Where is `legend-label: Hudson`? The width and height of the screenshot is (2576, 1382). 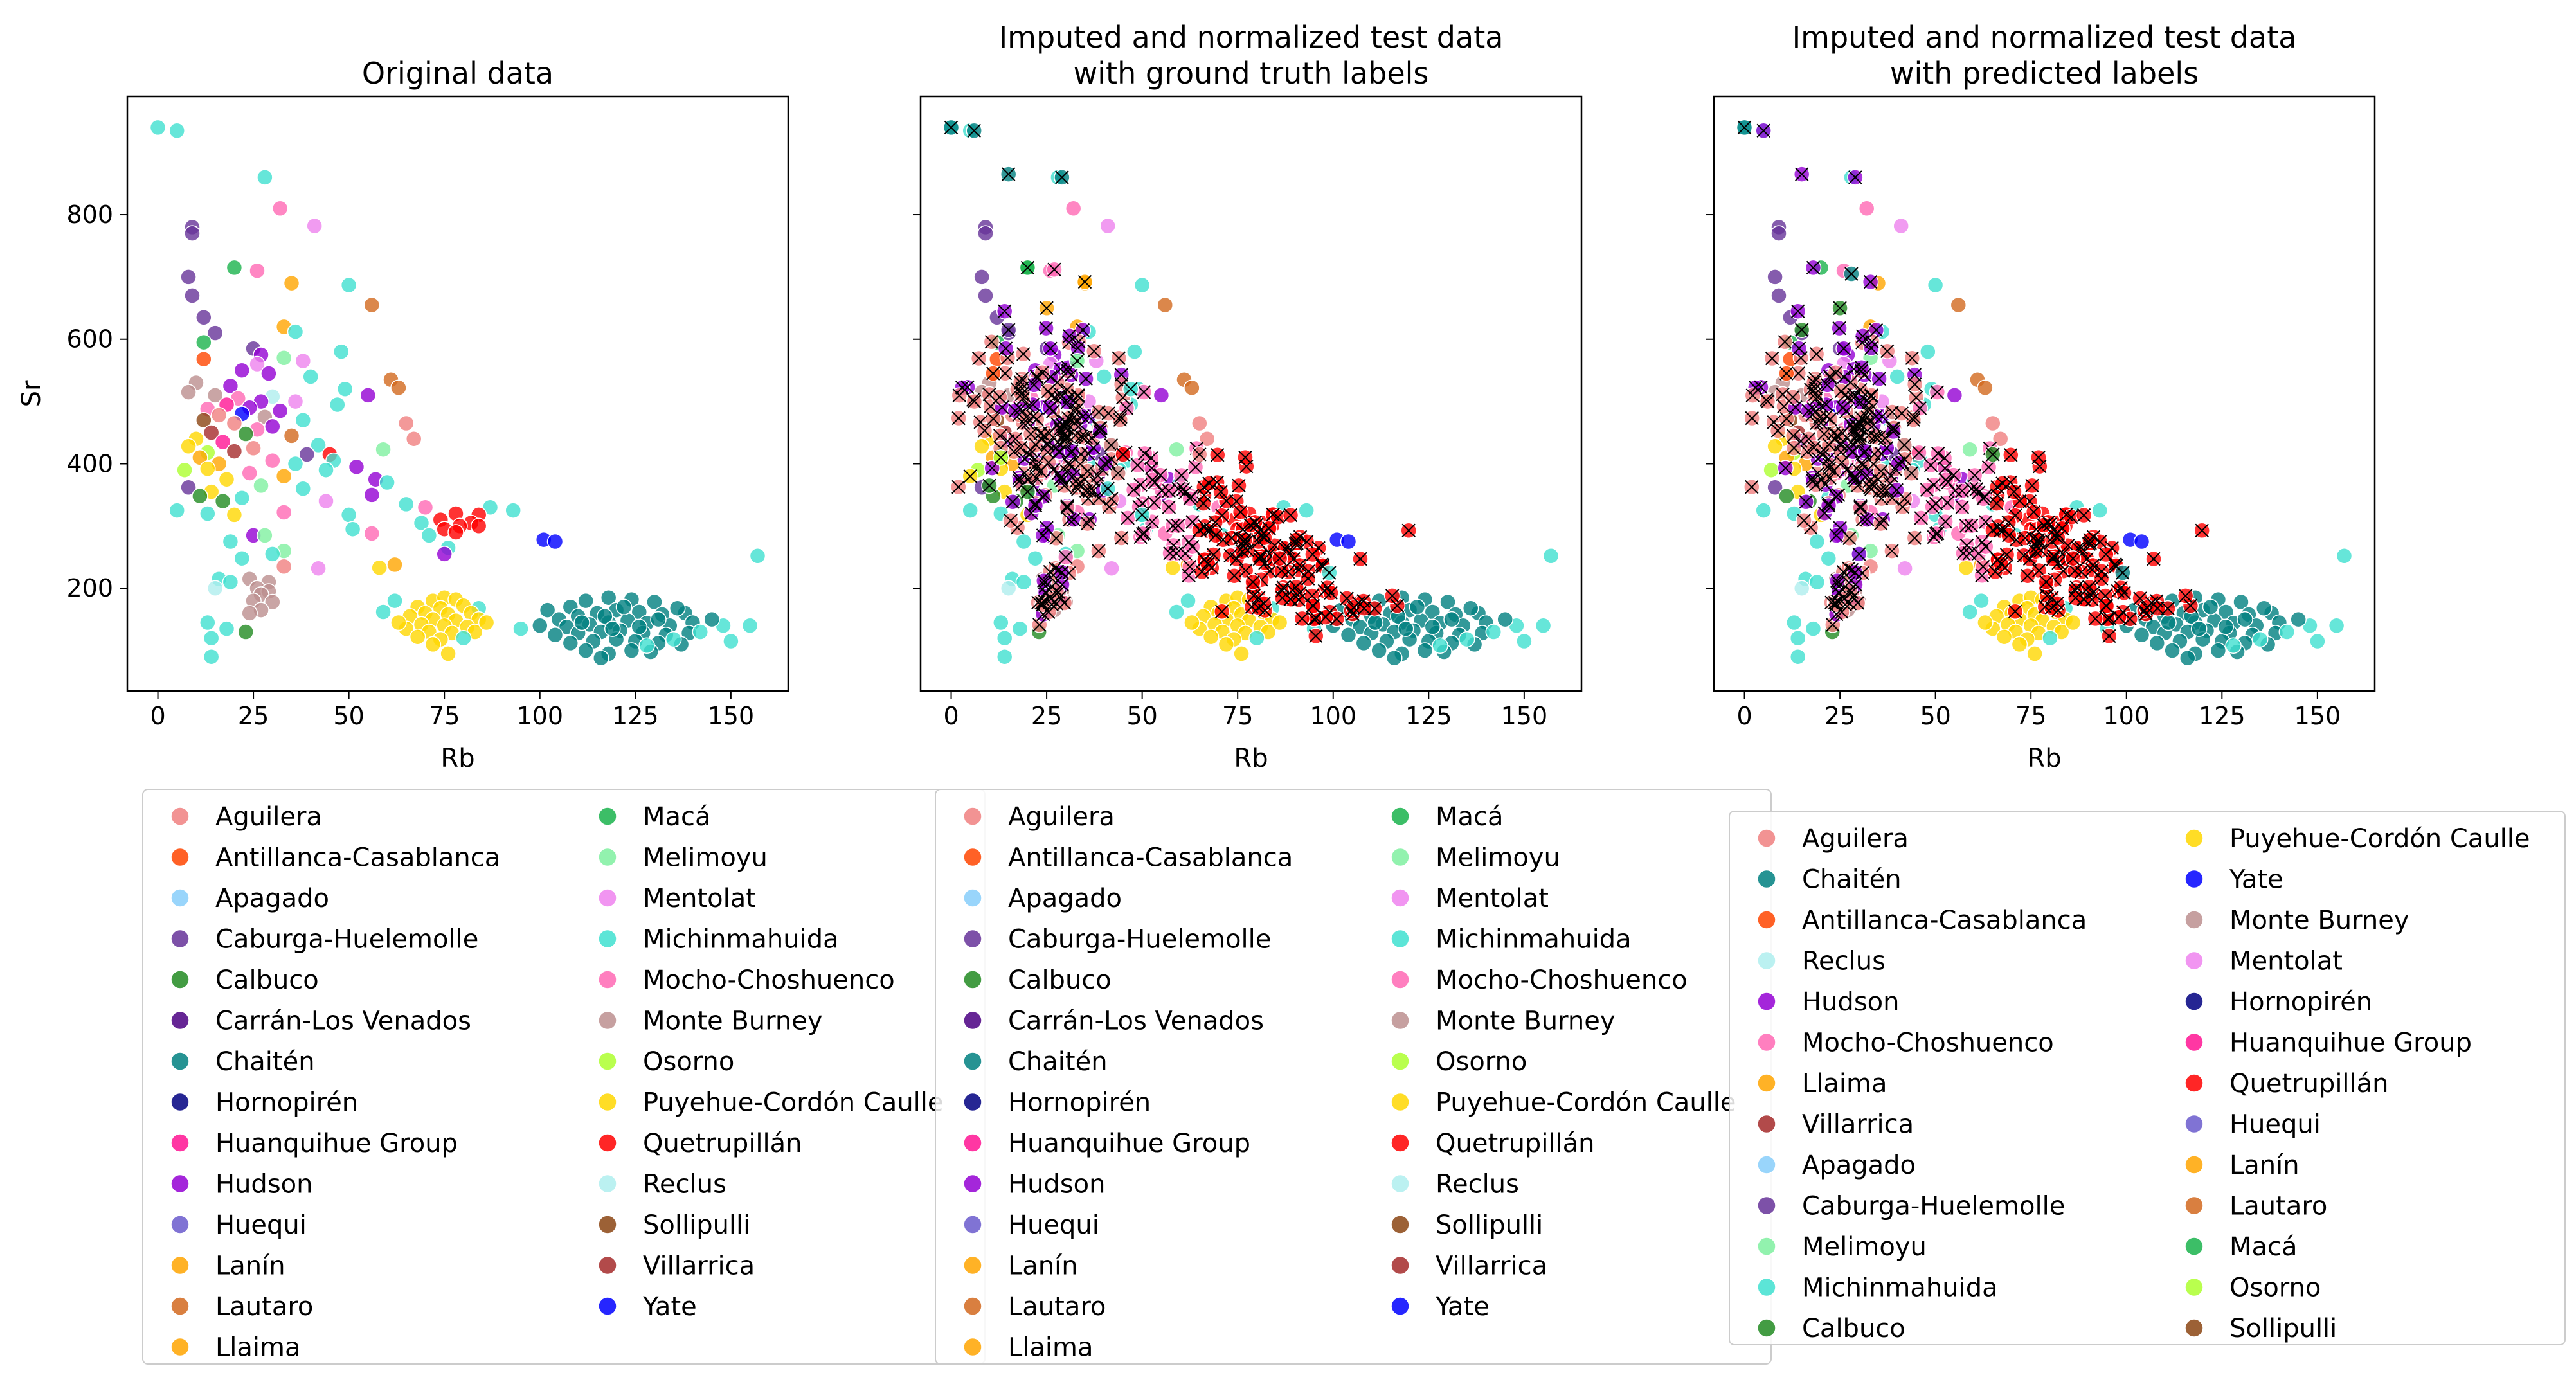 legend-label: Hudson is located at coordinates (263, 1184).